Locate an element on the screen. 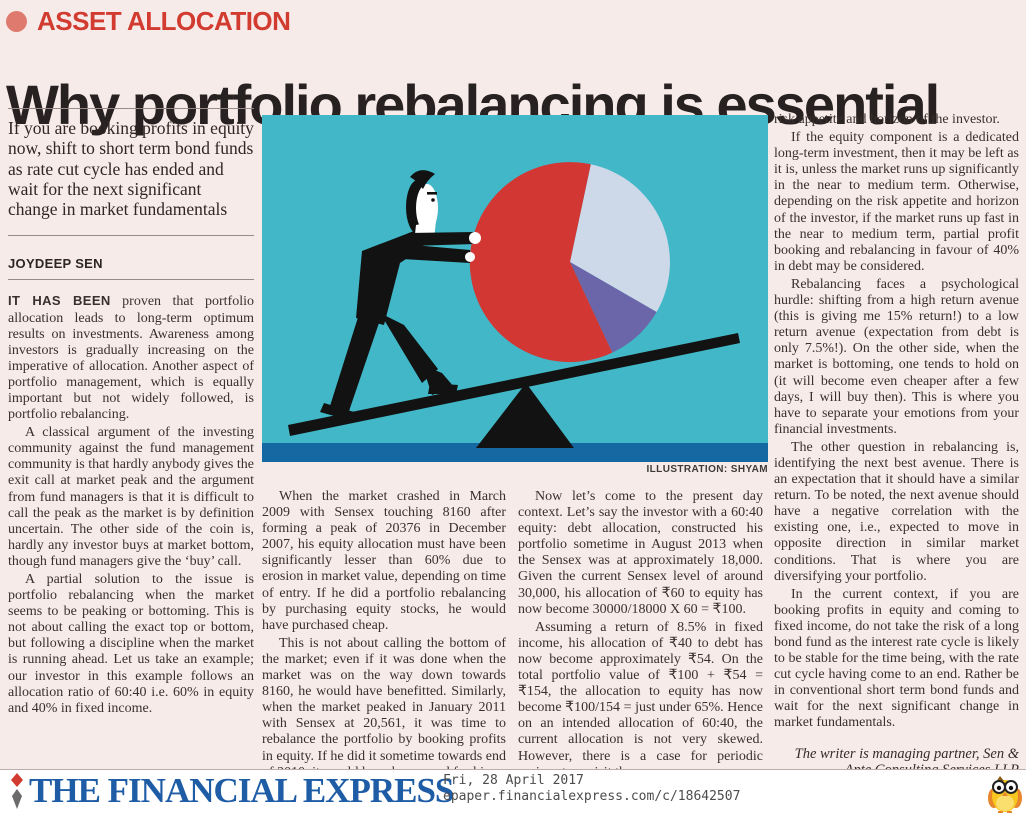 This screenshot has width=1026, height=813. section-kicker: ASSET ALLOCATION is located at coordinates (148, 21).